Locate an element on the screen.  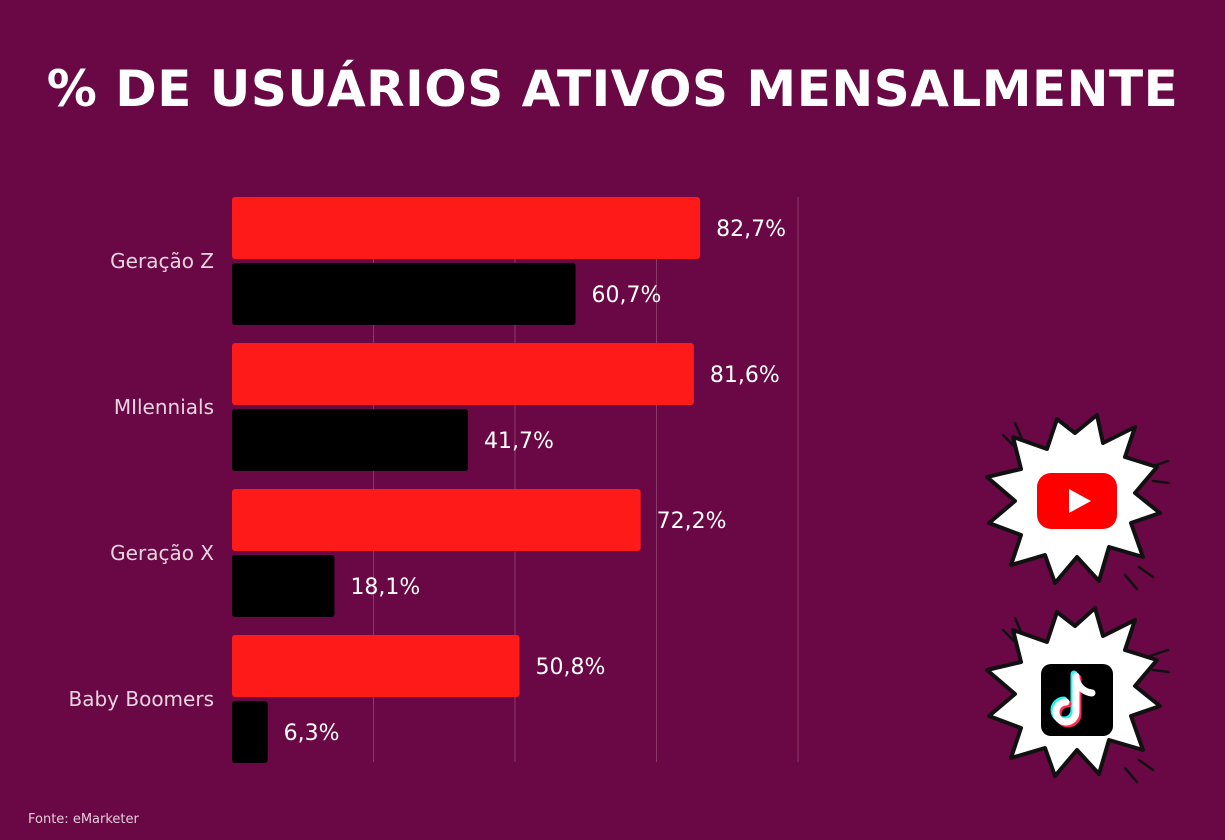
tiktok-legend-badge is located at coordinates (1075, 695).